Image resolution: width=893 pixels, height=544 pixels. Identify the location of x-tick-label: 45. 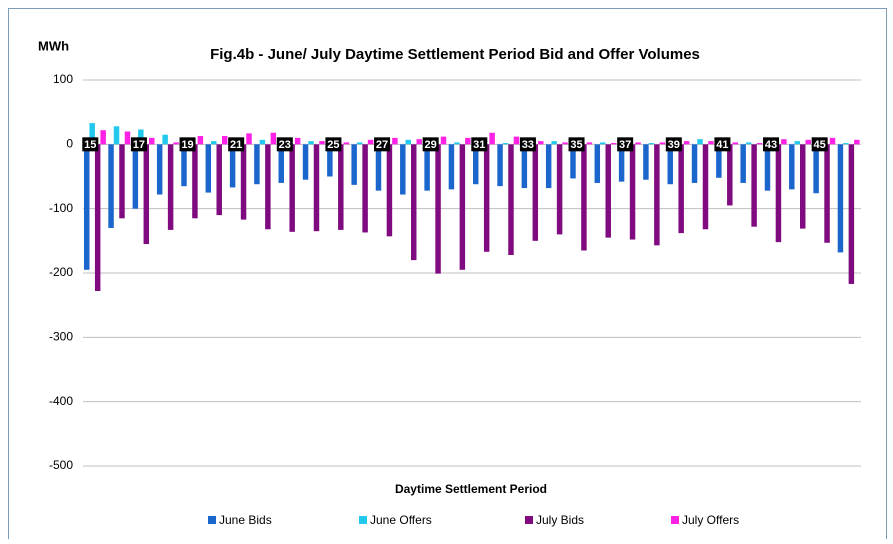
(820, 145).